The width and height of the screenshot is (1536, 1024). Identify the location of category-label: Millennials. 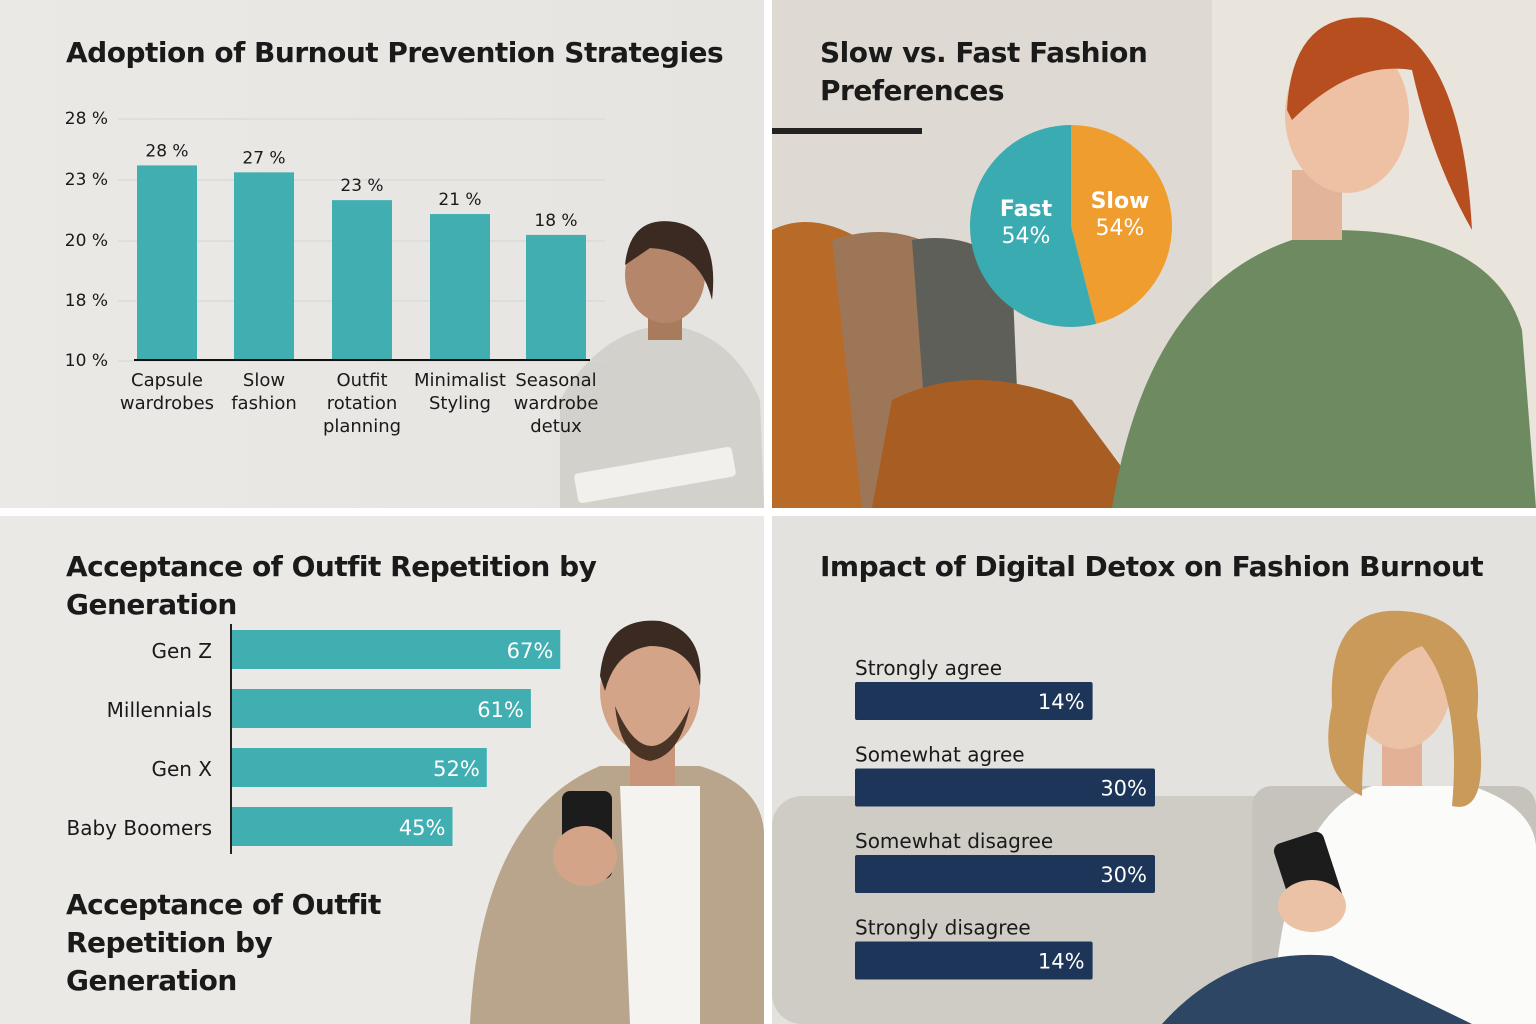
(159, 710).